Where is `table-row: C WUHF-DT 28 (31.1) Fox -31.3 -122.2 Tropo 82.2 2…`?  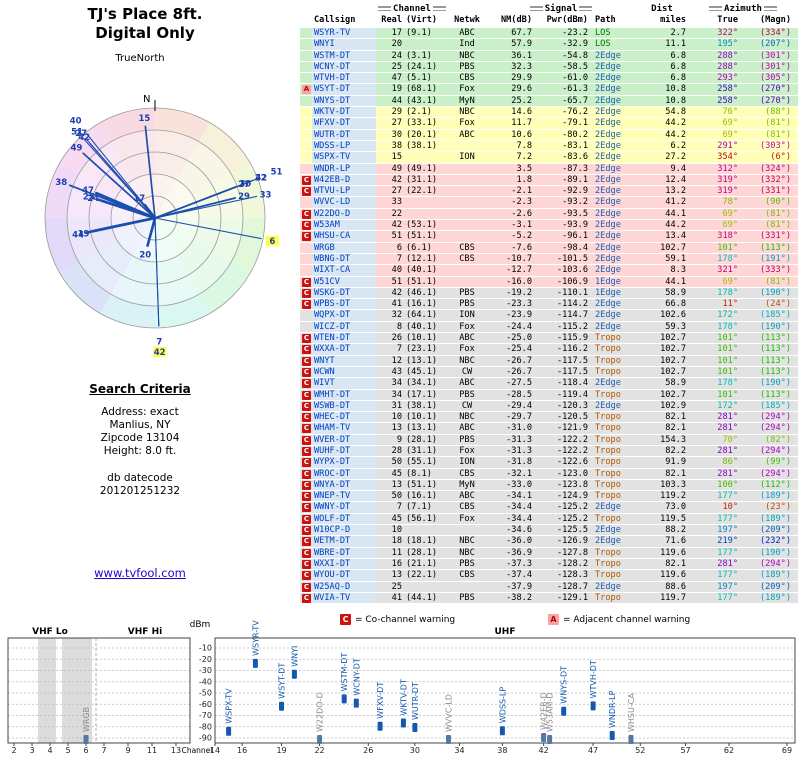
table-row: C WUHF-DT 28 (31.1) Fox -31.3 -122.2 Tropo 82.2 2… is located at coordinates (549, 451).